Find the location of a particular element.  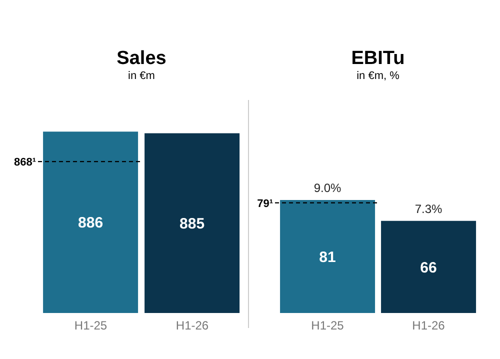

annotation: 9.0% is located at coordinates (328, 188).